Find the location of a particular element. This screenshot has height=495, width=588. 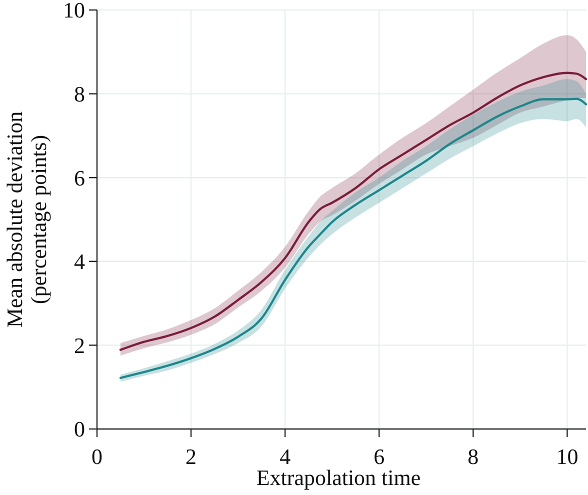

x-tick-label: 2 is located at coordinates (191, 456).